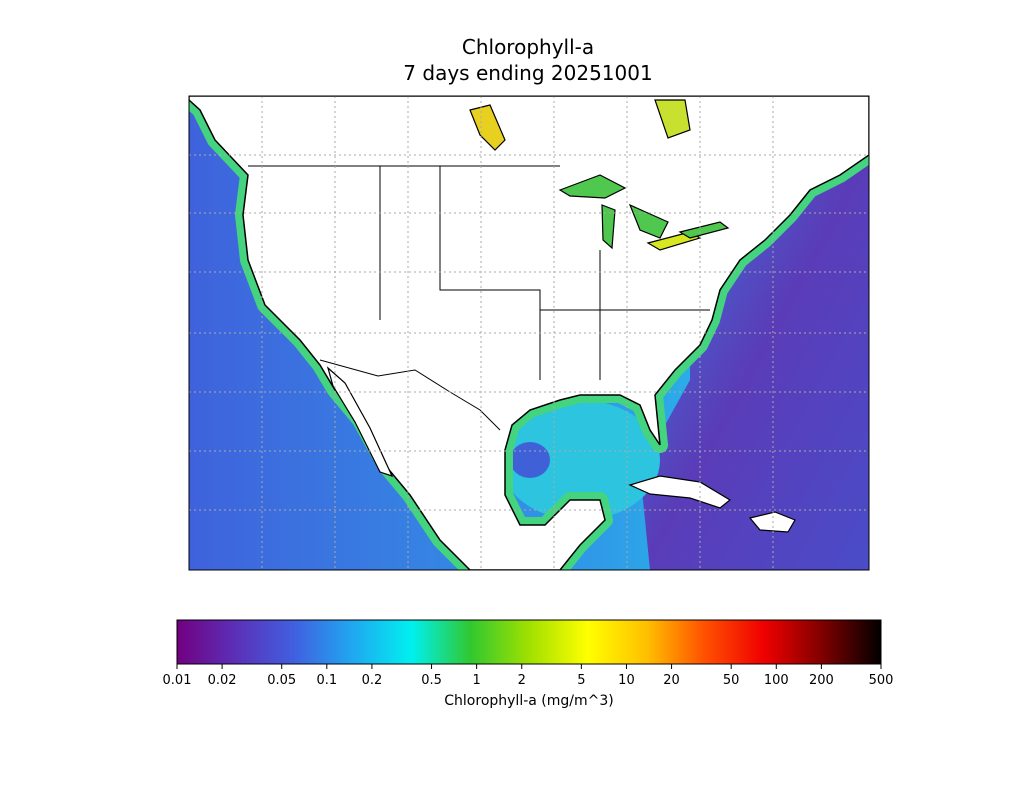 The height and width of the screenshot is (800, 1031). I want to click on colorbar-tick-label: 50, so click(731, 680).